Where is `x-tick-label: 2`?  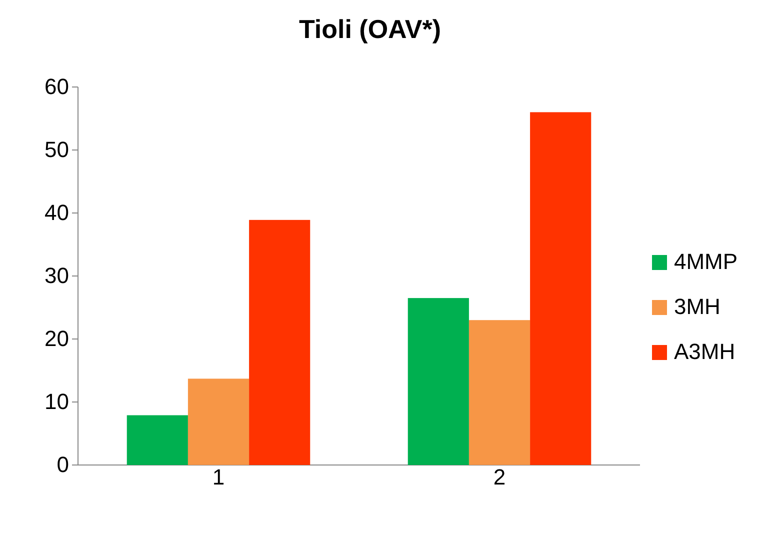 x-tick-label: 2 is located at coordinates (499, 477).